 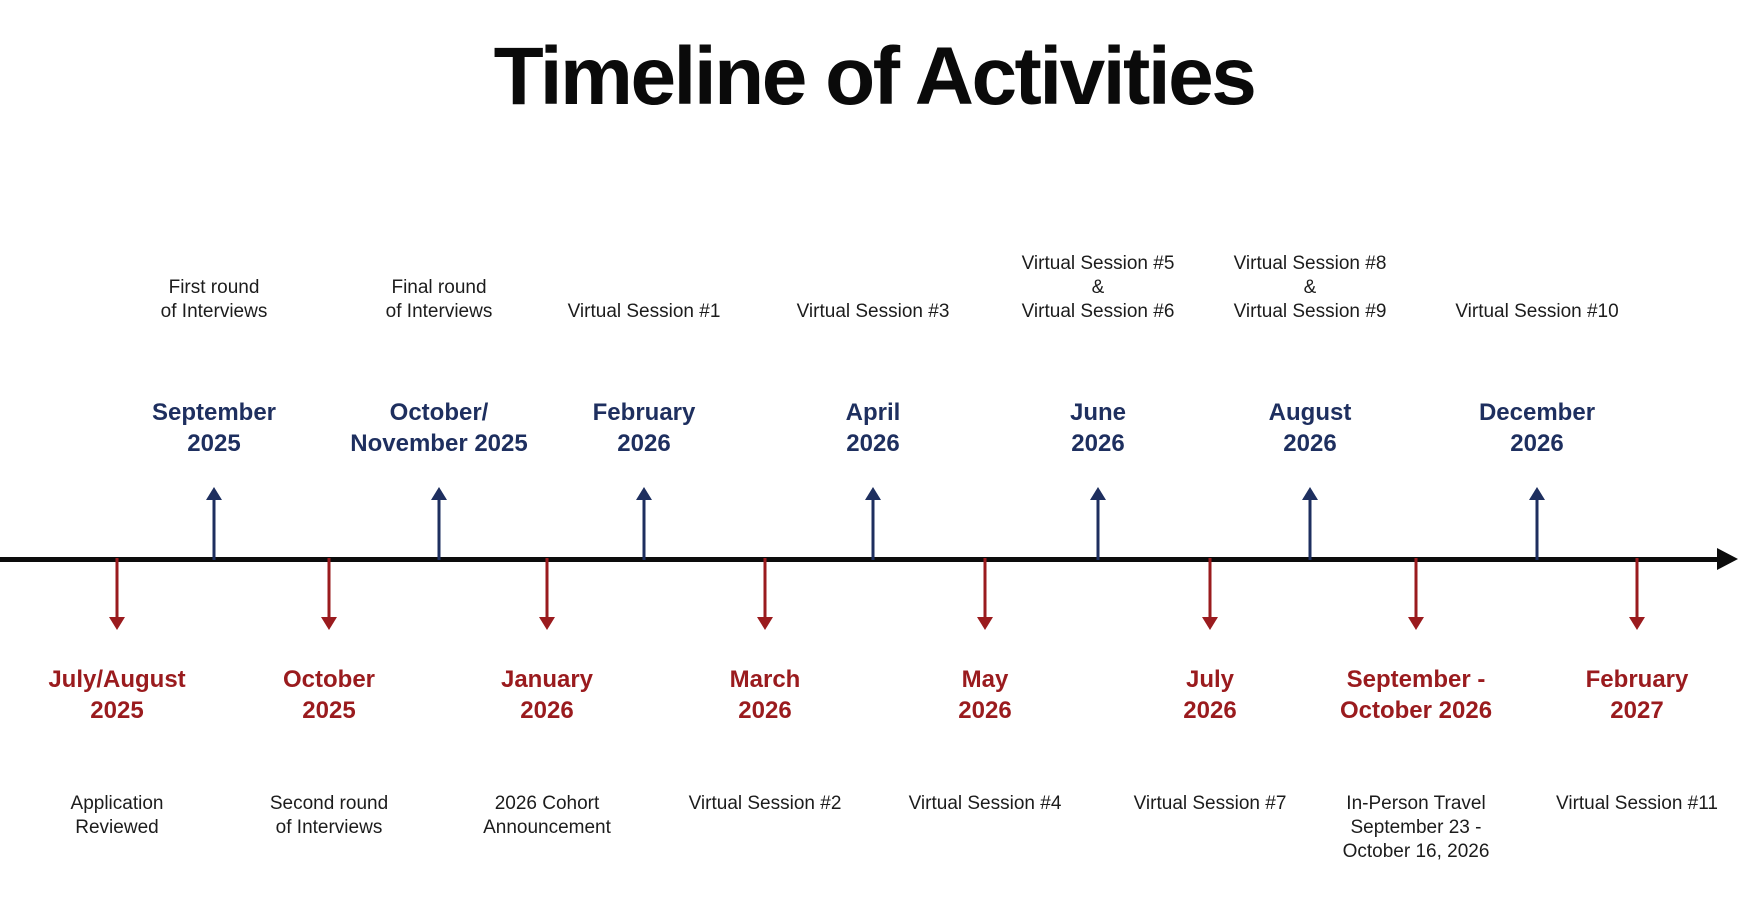 What do you see at coordinates (329, 695) in the screenshot?
I see `event-date: October 2025` at bounding box center [329, 695].